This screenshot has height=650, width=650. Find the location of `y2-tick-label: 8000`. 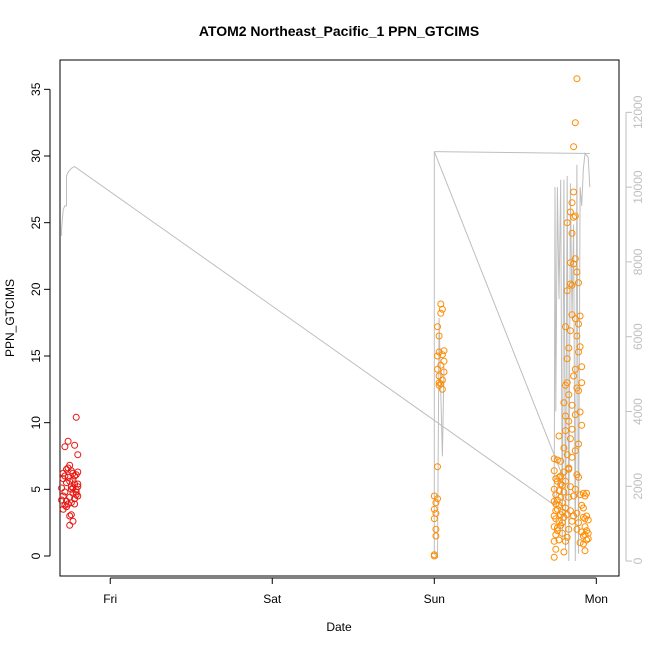

y2-tick-label: 8000 is located at coordinates (638, 261).